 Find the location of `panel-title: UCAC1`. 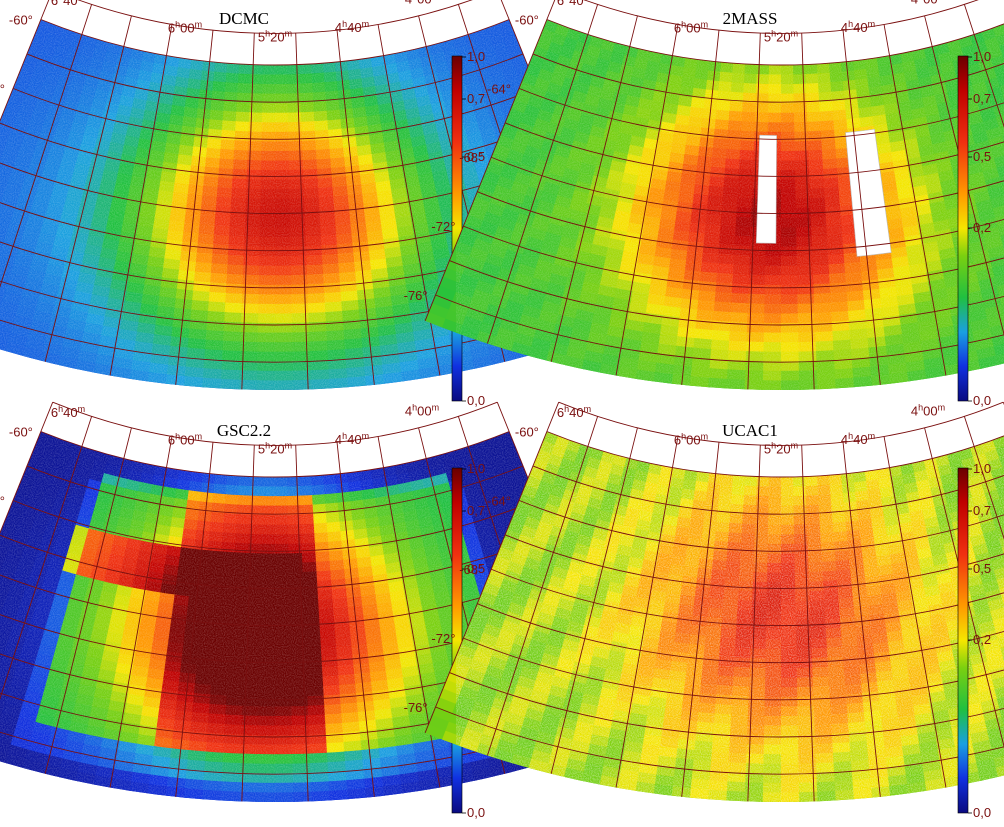

panel-title: UCAC1 is located at coordinates (750, 430).